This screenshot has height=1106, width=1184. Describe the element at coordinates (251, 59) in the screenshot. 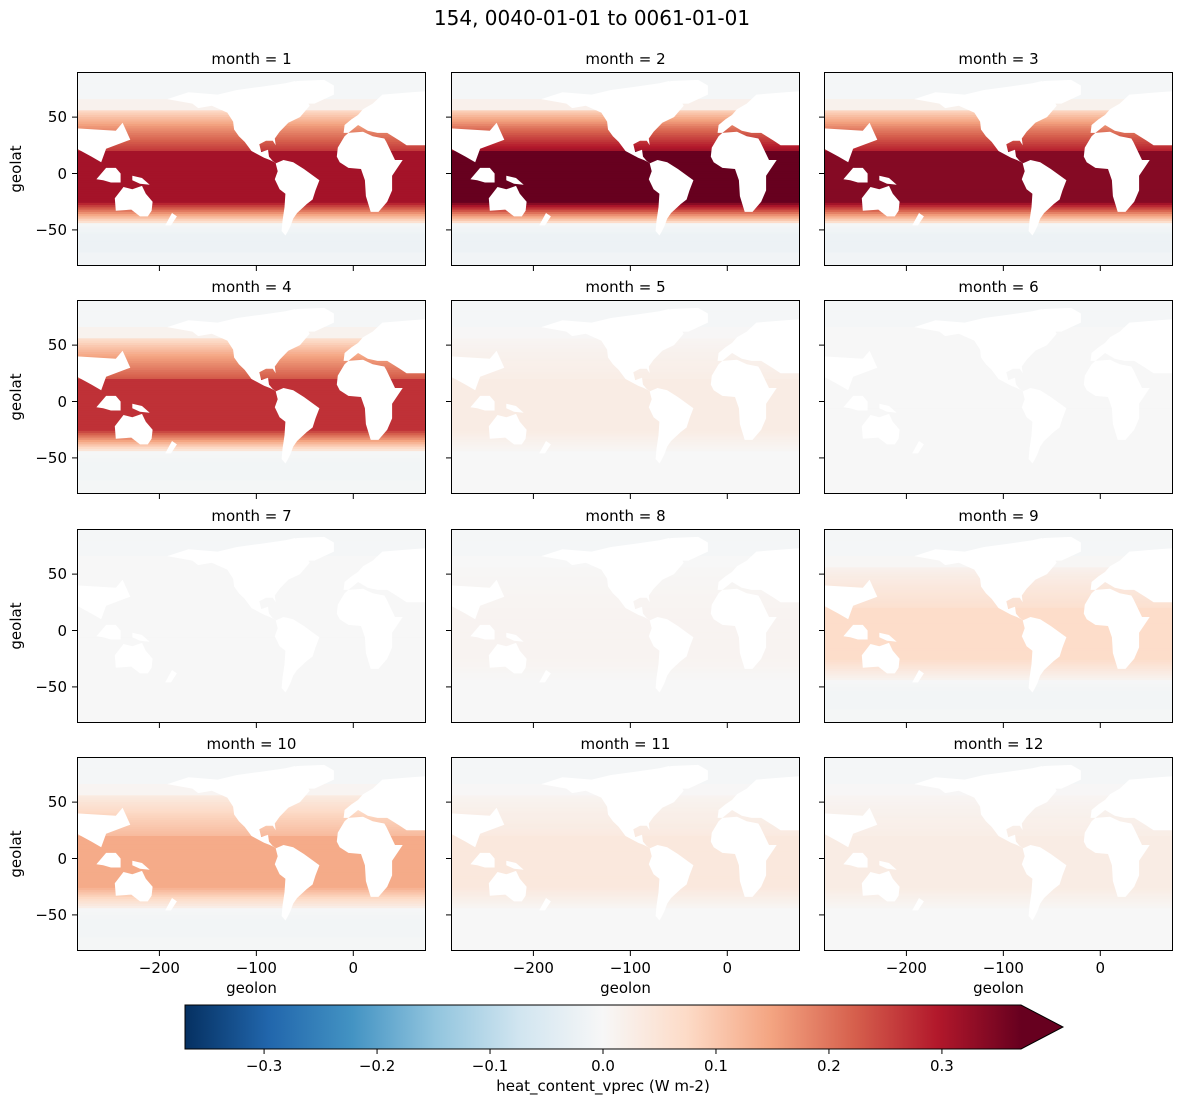

I see `panel-title-month-1: month = 1` at that location.